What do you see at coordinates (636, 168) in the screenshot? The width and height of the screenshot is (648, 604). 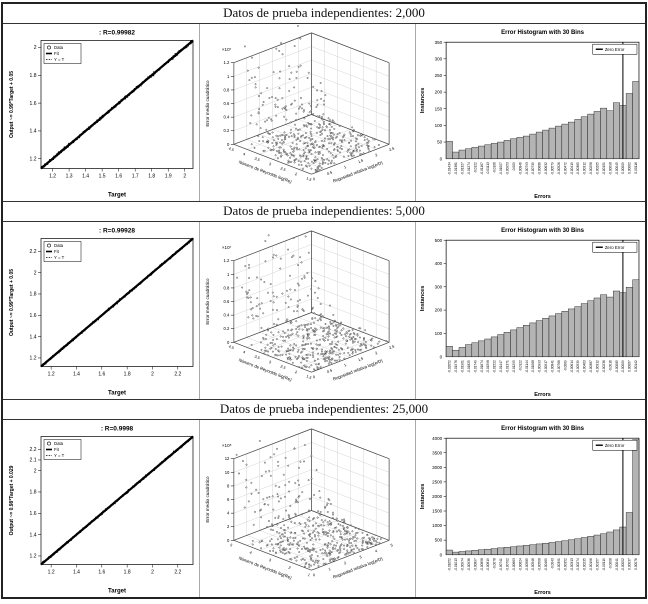 I see `svg-text: 0.00116` at bounding box center [636, 168].